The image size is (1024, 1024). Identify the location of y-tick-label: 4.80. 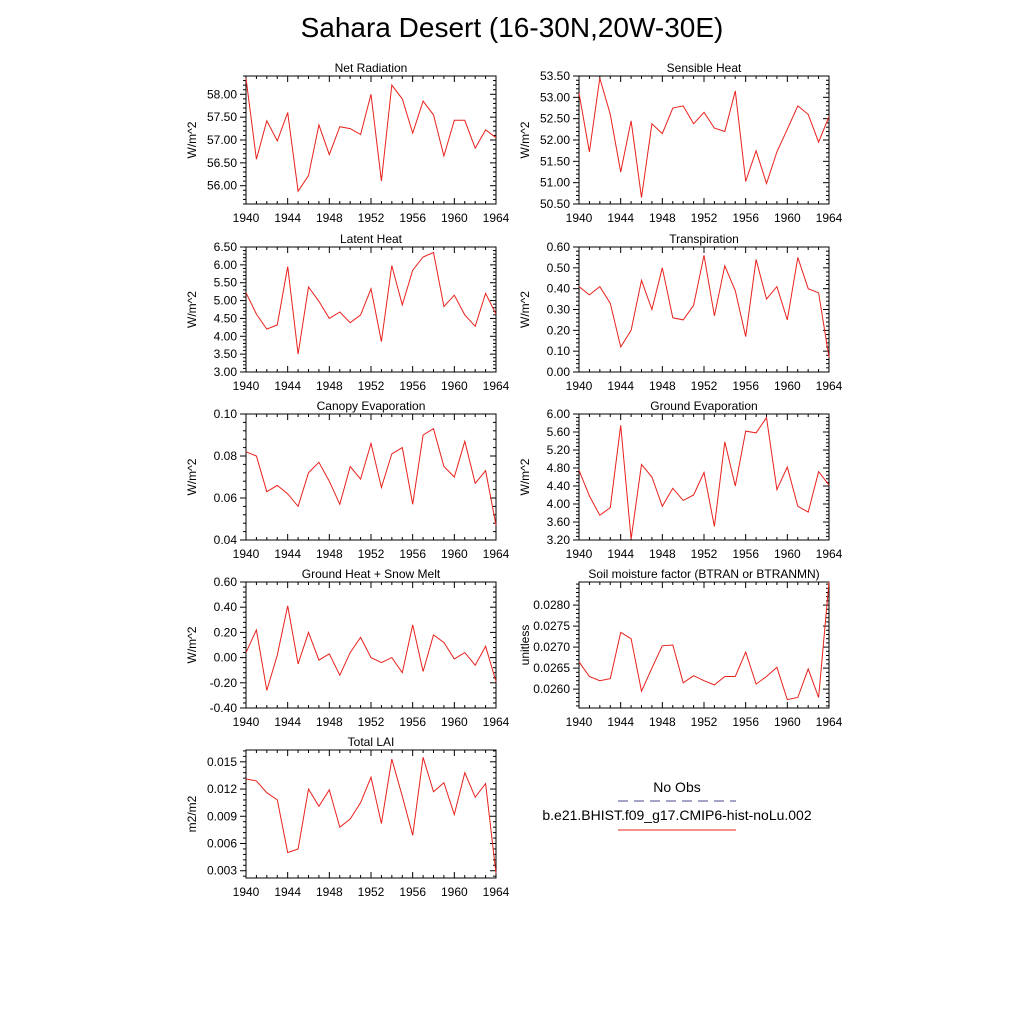
(559, 468).